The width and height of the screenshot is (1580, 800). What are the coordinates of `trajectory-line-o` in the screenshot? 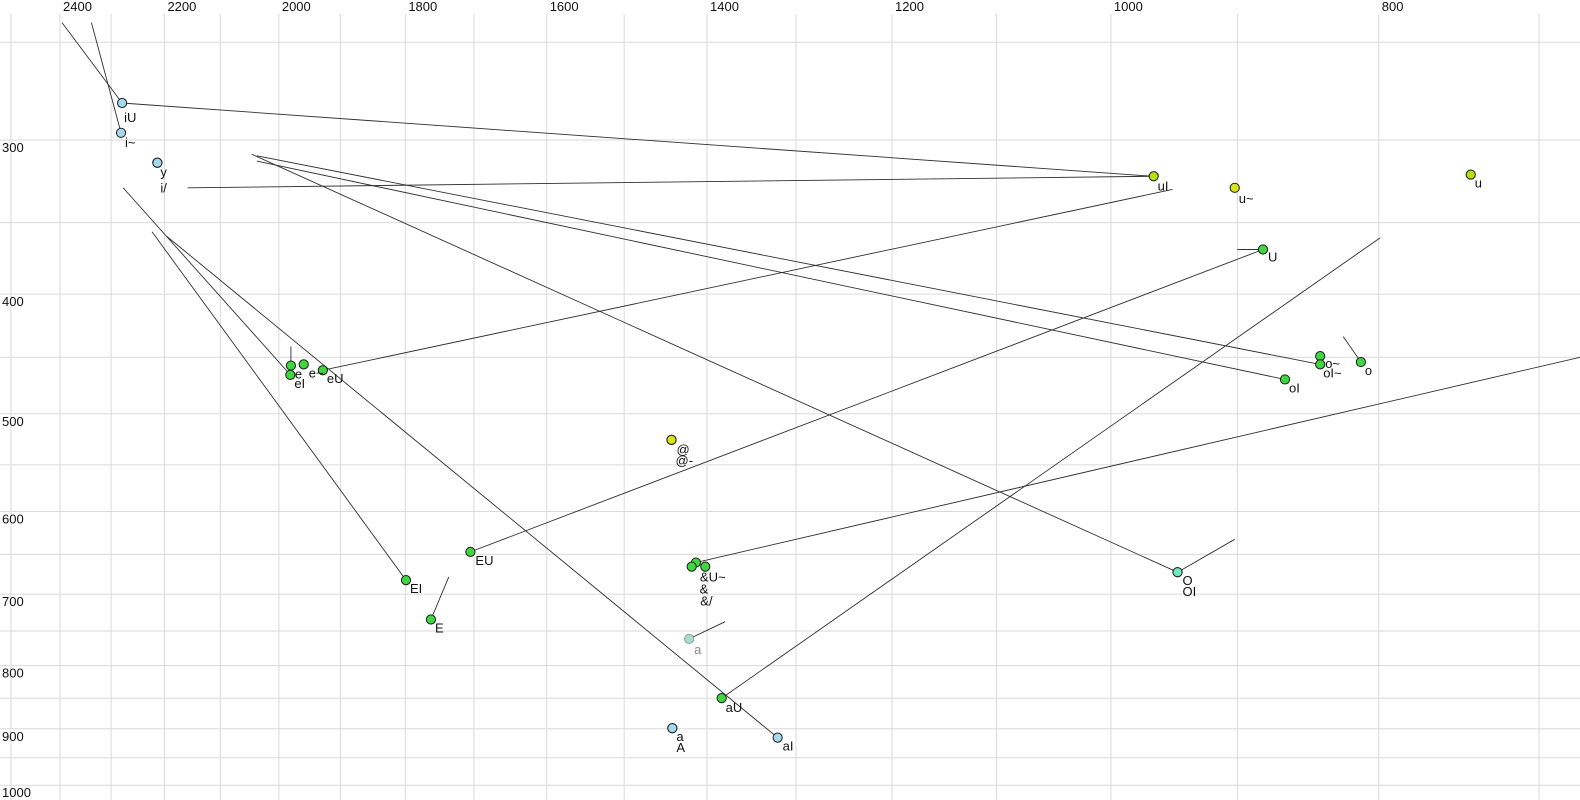 It's located at (1352, 349).